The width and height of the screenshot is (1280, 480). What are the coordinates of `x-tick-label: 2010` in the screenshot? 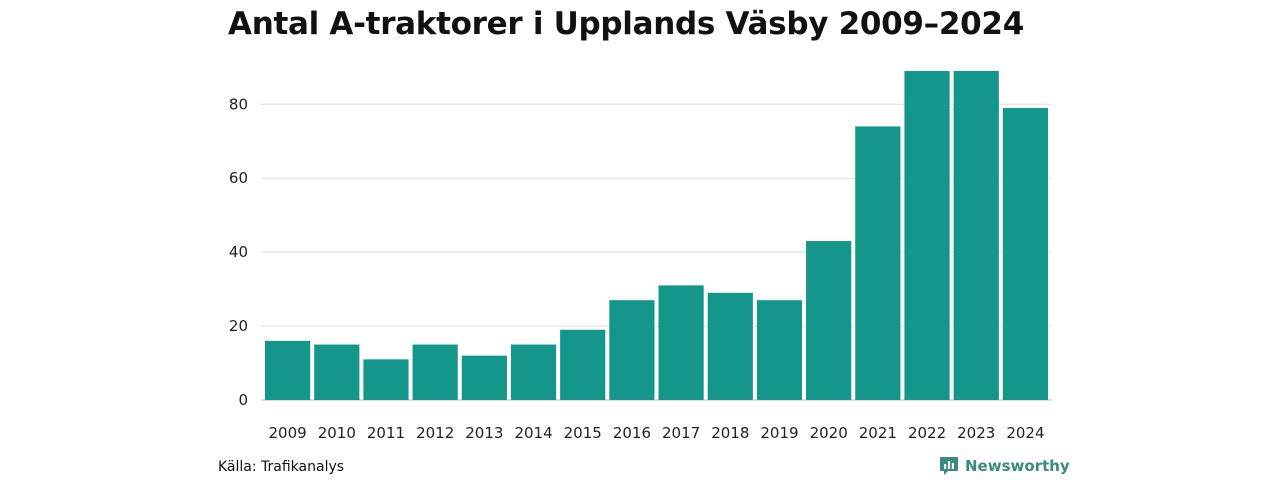 It's located at (337, 433).